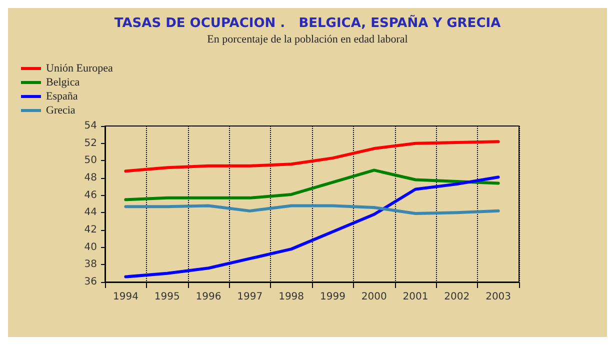  What do you see at coordinates (90, 212) in the screenshot?
I see `y-tick-label: 44` at bounding box center [90, 212].